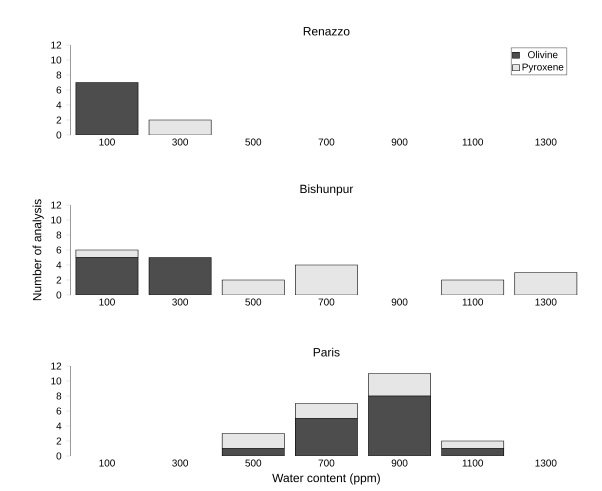 This screenshot has height=491, width=602. I want to click on x-axis-title: Water content (ppm), so click(326, 479).